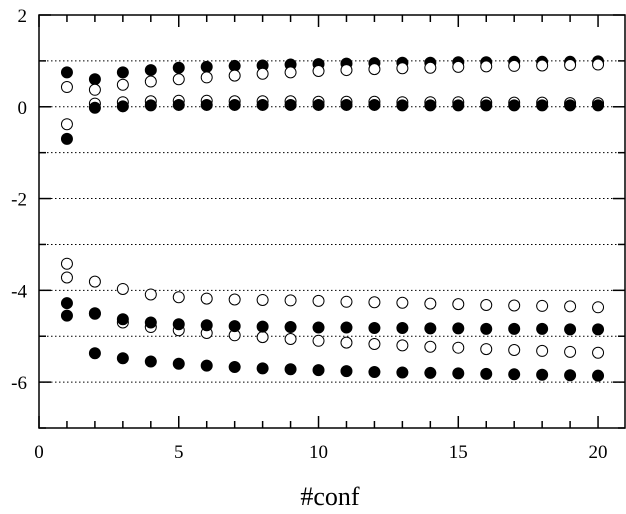  Describe the element at coordinates (598, 452) in the screenshot. I see `x-tick-label: 20` at that location.